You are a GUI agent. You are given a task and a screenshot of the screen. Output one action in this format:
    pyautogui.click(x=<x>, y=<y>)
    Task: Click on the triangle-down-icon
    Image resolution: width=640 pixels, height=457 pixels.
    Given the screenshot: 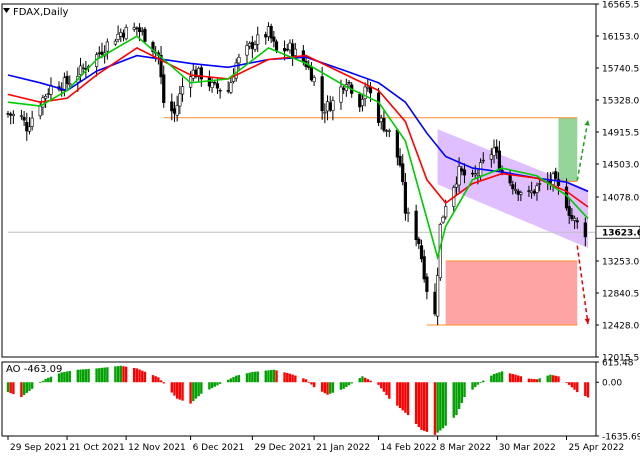 What is the action you would take?
    pyautogui.click(x=6, y=10)
    